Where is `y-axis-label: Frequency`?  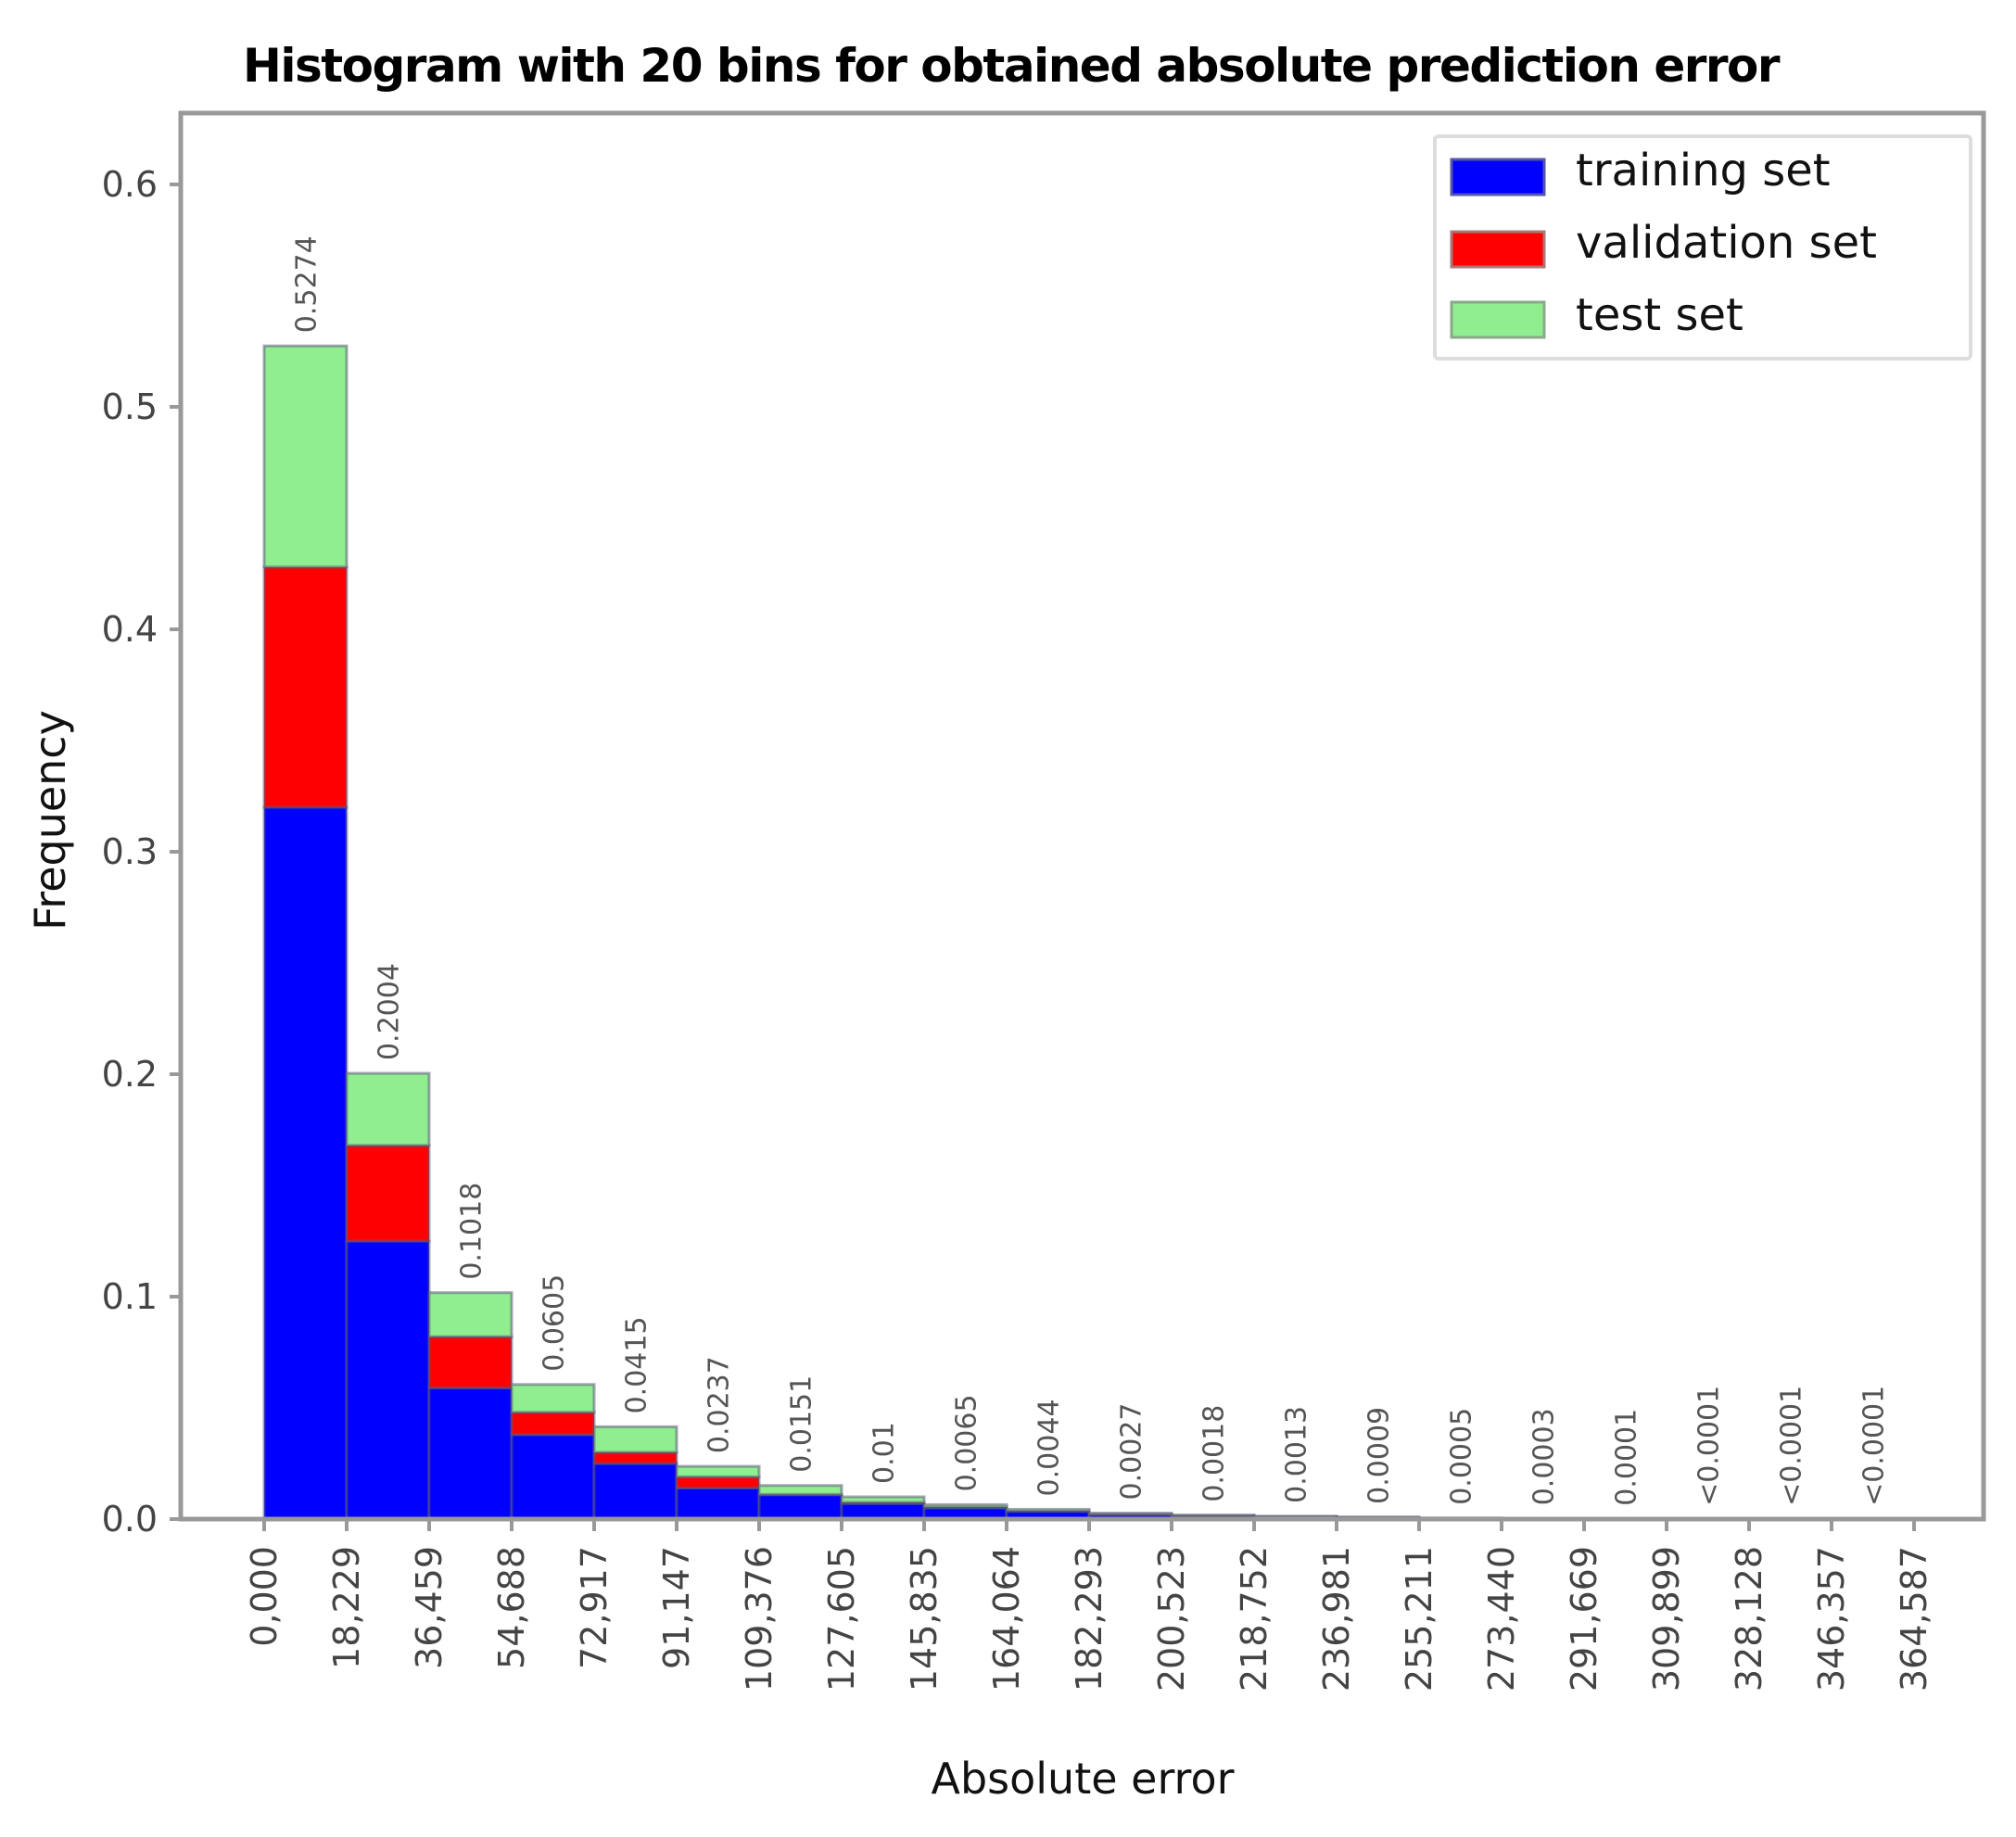 y-axis-label: Frequency is located at coordinates (50, 821).